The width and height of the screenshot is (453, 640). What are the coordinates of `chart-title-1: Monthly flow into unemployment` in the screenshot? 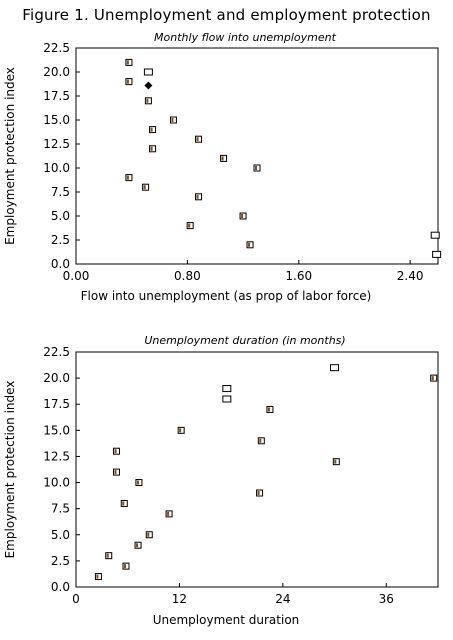 It's located at (245, 37).